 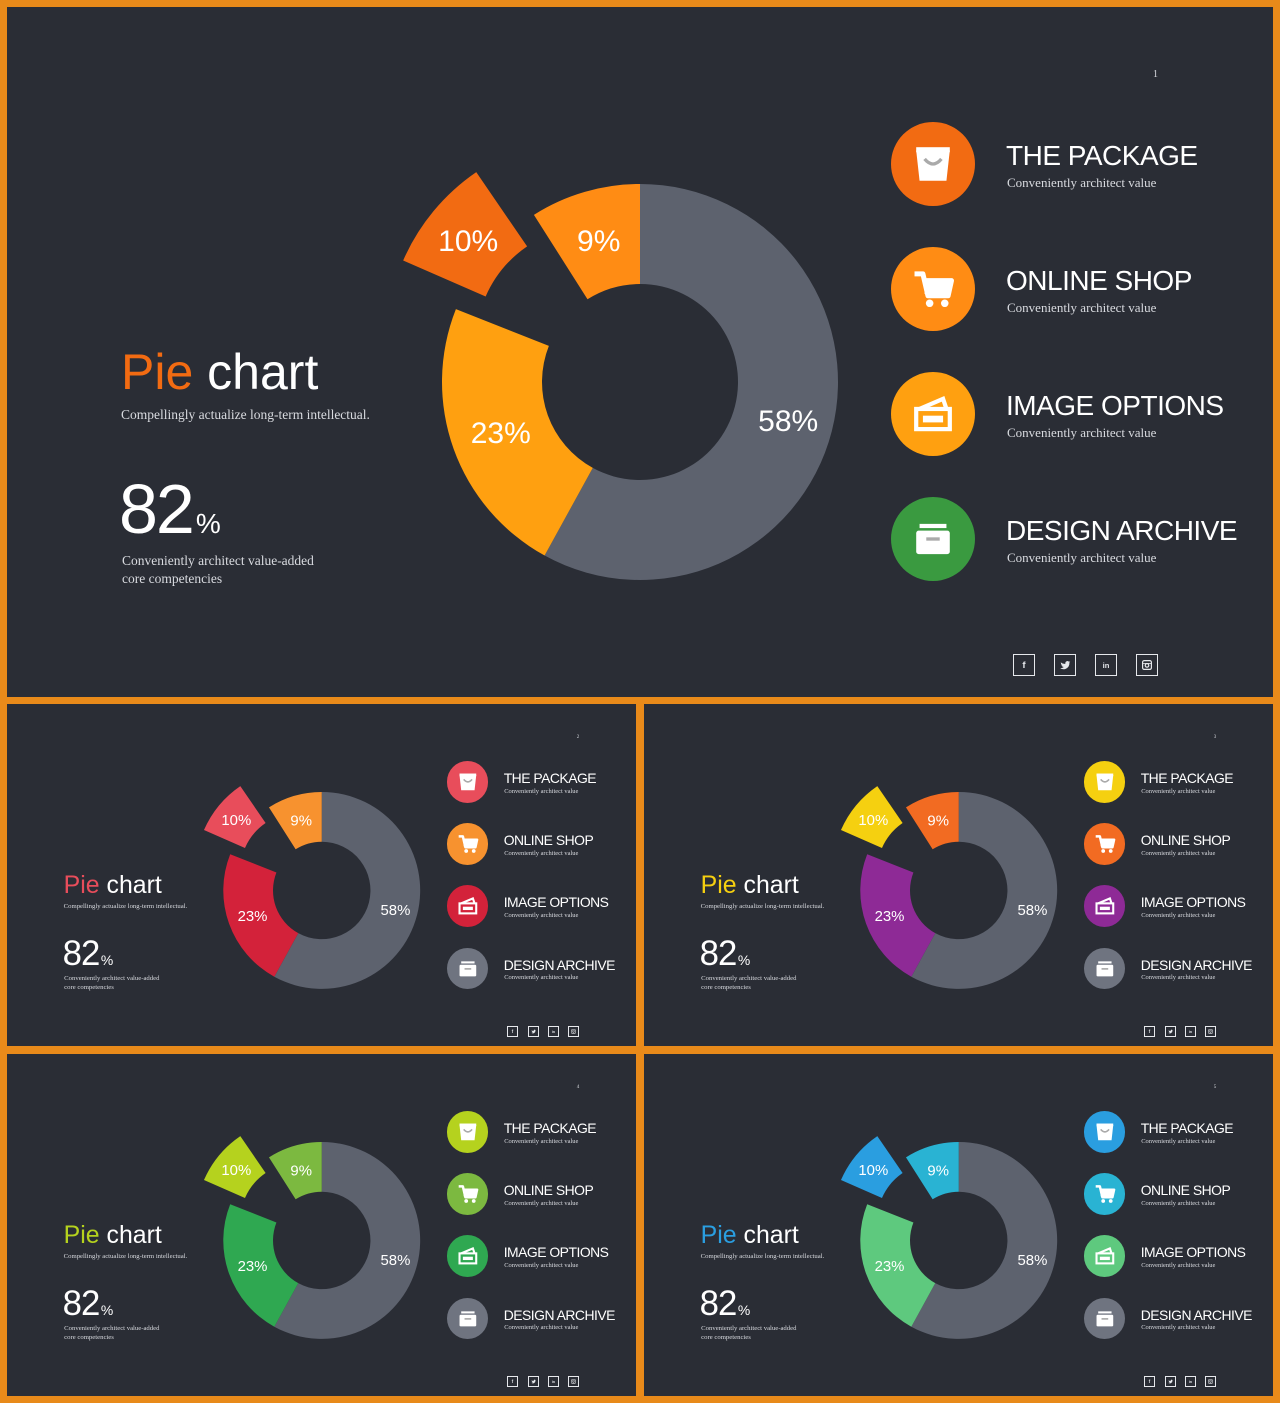 I want to click on legend-2-desc: Conveniently architect value, so click(x=1178, y=1203).